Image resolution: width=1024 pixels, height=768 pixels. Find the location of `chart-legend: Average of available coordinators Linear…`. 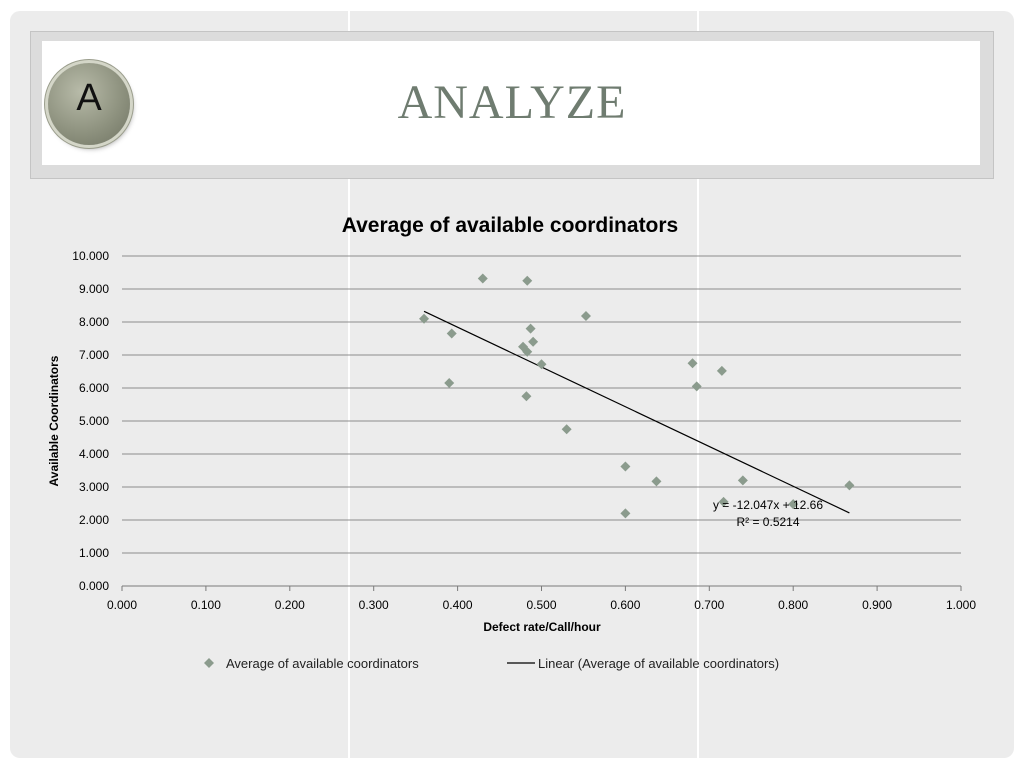

chart-legend: Average of available coordinators Linear… is located at coordinates (491, 663).